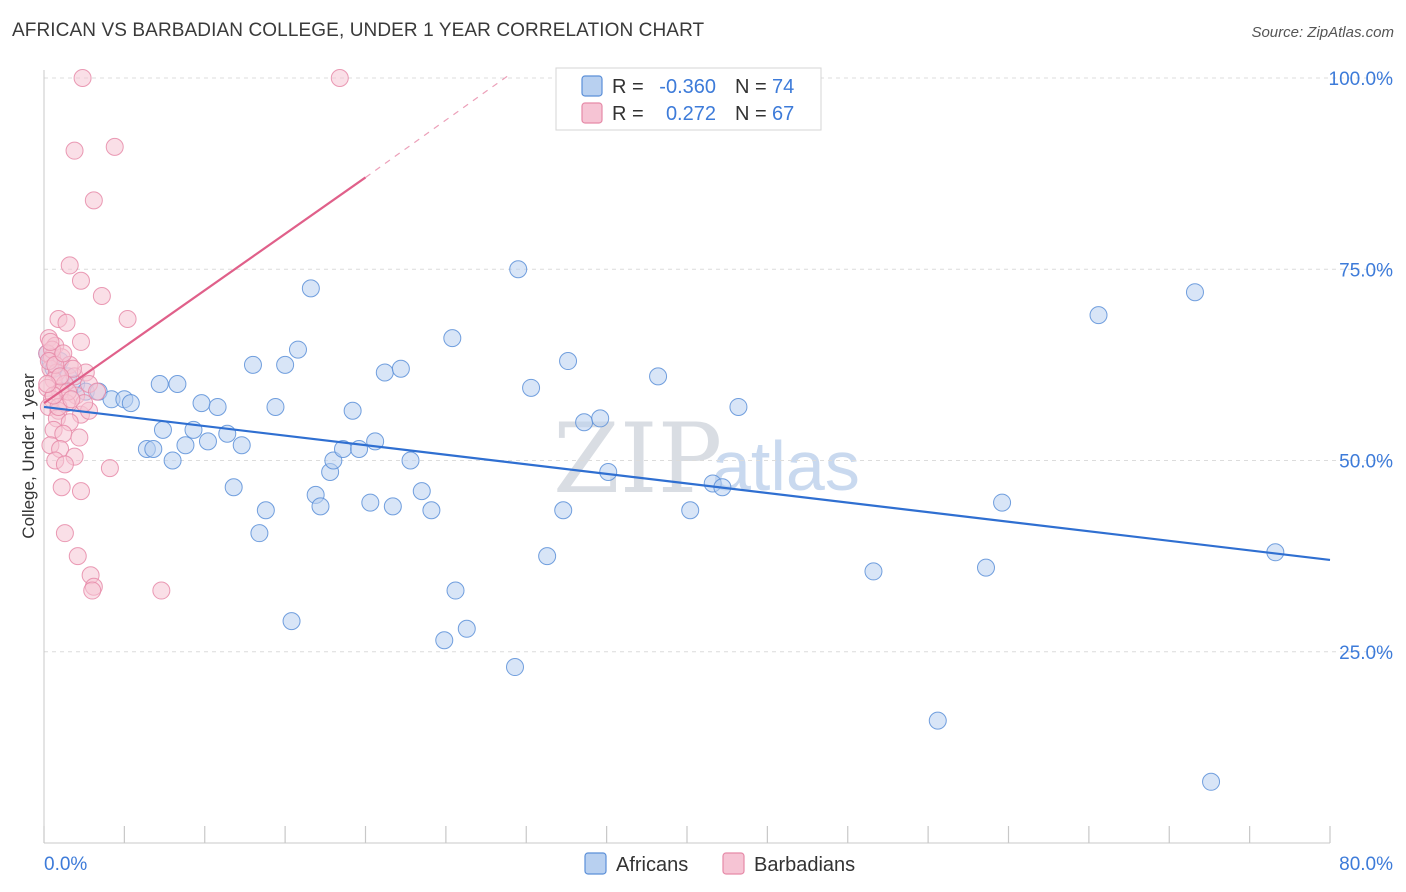 The image size is (1406, 892). I want to click on bottom-legend-swatch-barbadians, so click(733, 863).